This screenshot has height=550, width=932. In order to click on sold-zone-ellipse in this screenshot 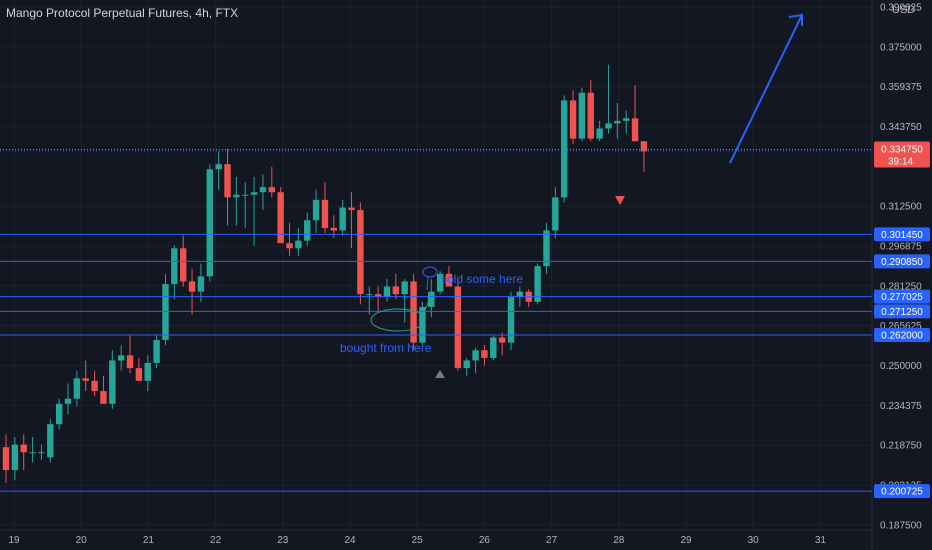, I will do `click(430, 272)`.